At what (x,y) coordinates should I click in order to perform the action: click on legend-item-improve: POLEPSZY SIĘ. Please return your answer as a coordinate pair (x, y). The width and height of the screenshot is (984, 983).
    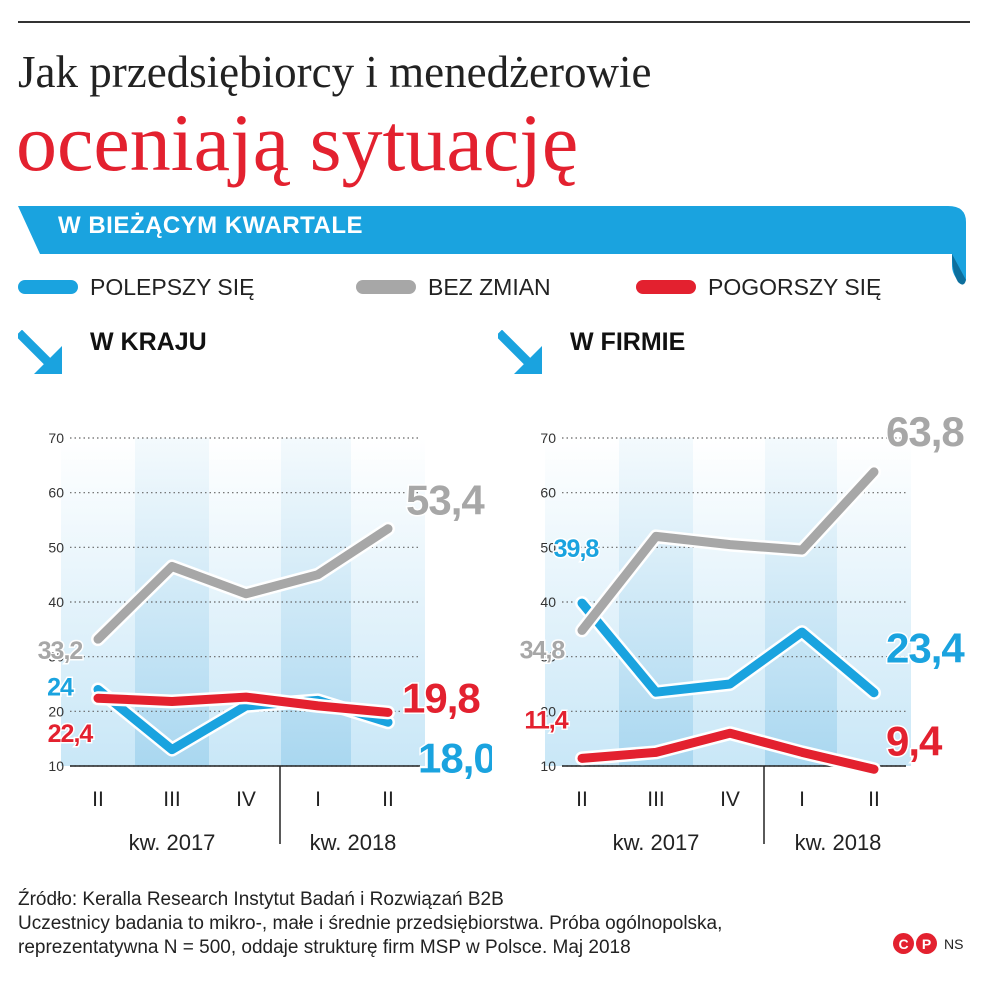
    Looking at the image, I should click on (136, 287).